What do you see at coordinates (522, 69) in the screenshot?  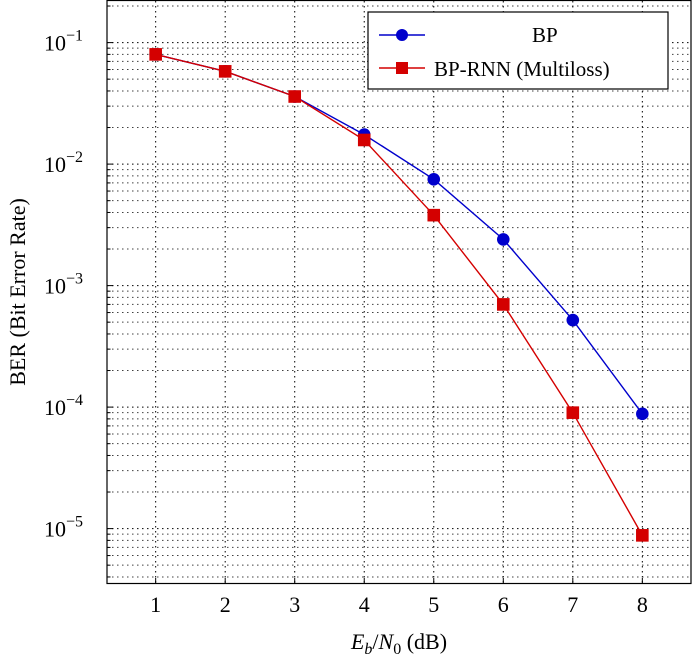 I see `legend-label-bp-rnn: BP-RNN (Multiloss)` at bounding box center [522, 69].